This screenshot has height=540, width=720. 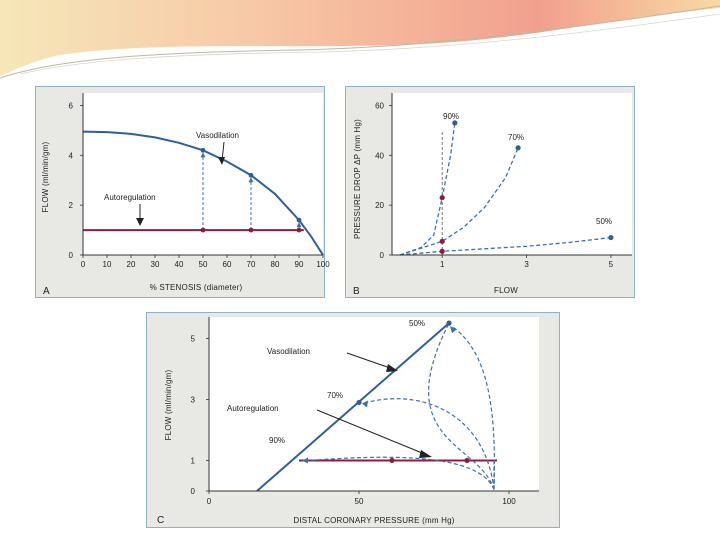 What do you see at coordinates (71, 205) in the screenshot?
I see `y-tick-label: 2` at bounding box center [71, 205].